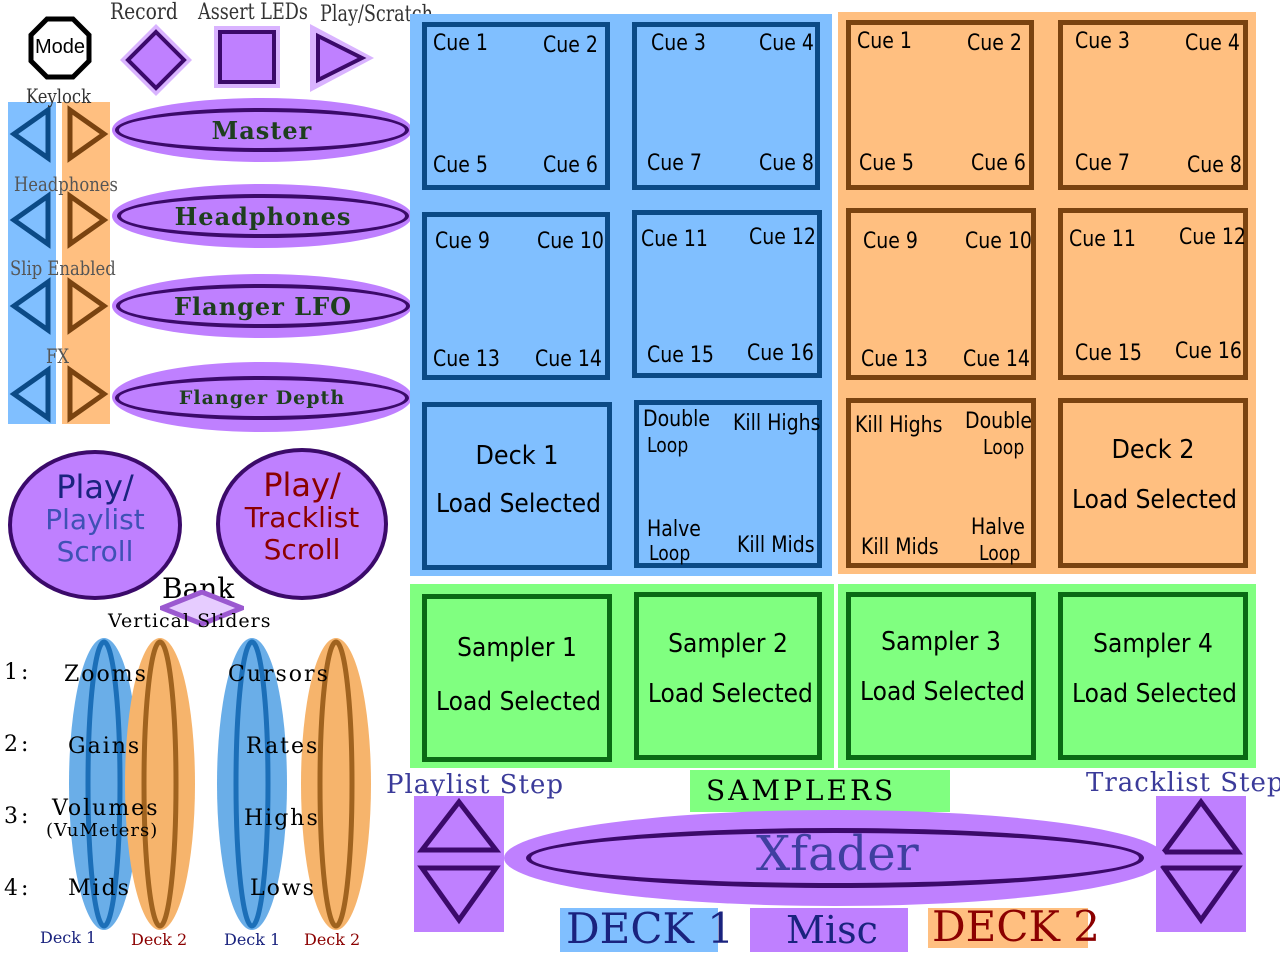 This screenshot has width=1280, height=960. I want to click on deck2-pad-cue-9-14: Cue 9 Cue 10 Cue 13 Cue 14, so click(941, 294).